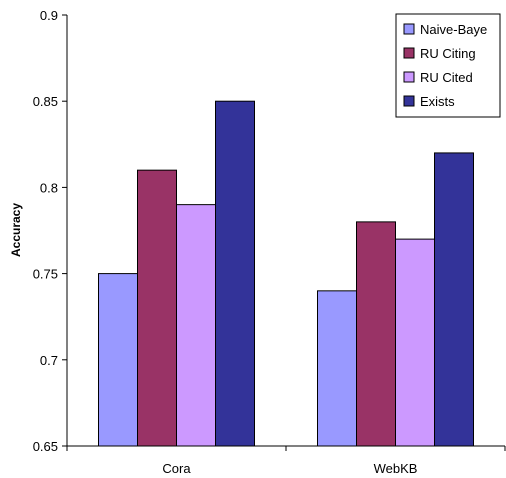  What do you see at coordinates (45, 446) in the screenshot?
I see `y-tick-label: 0.65` at bounding box center [45, 446].